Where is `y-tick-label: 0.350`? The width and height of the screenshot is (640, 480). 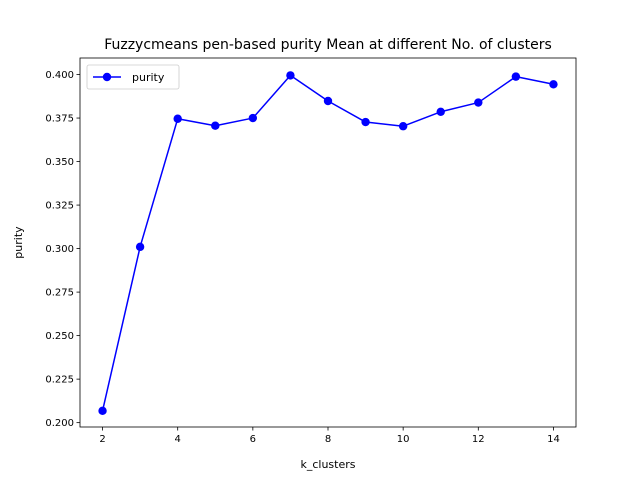
y-tick-label: 0.350 is located at coordinates (59, 162).